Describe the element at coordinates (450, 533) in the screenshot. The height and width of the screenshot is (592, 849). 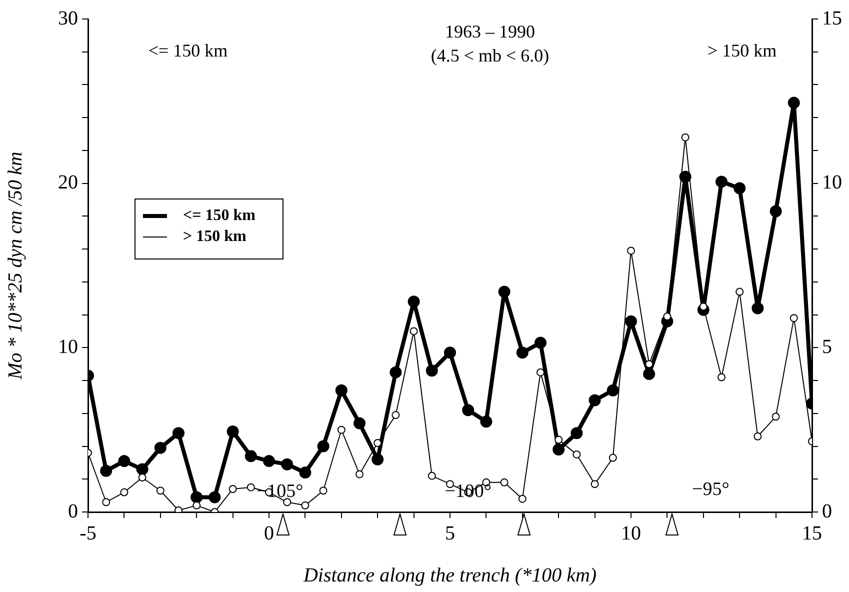
I see `x-tick-label: 5` at that location.